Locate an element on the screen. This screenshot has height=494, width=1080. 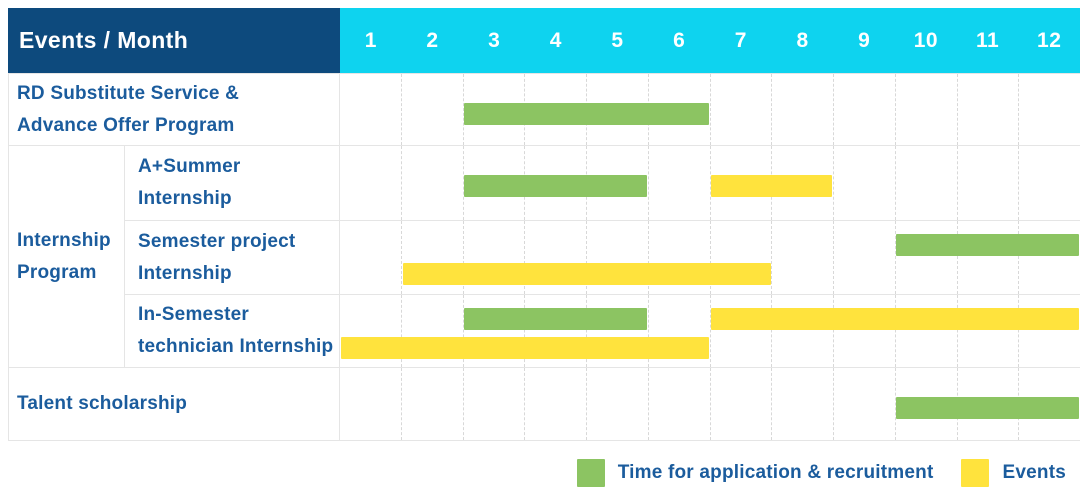
month-header-cell: 7 is located at coordinates (740, 40).